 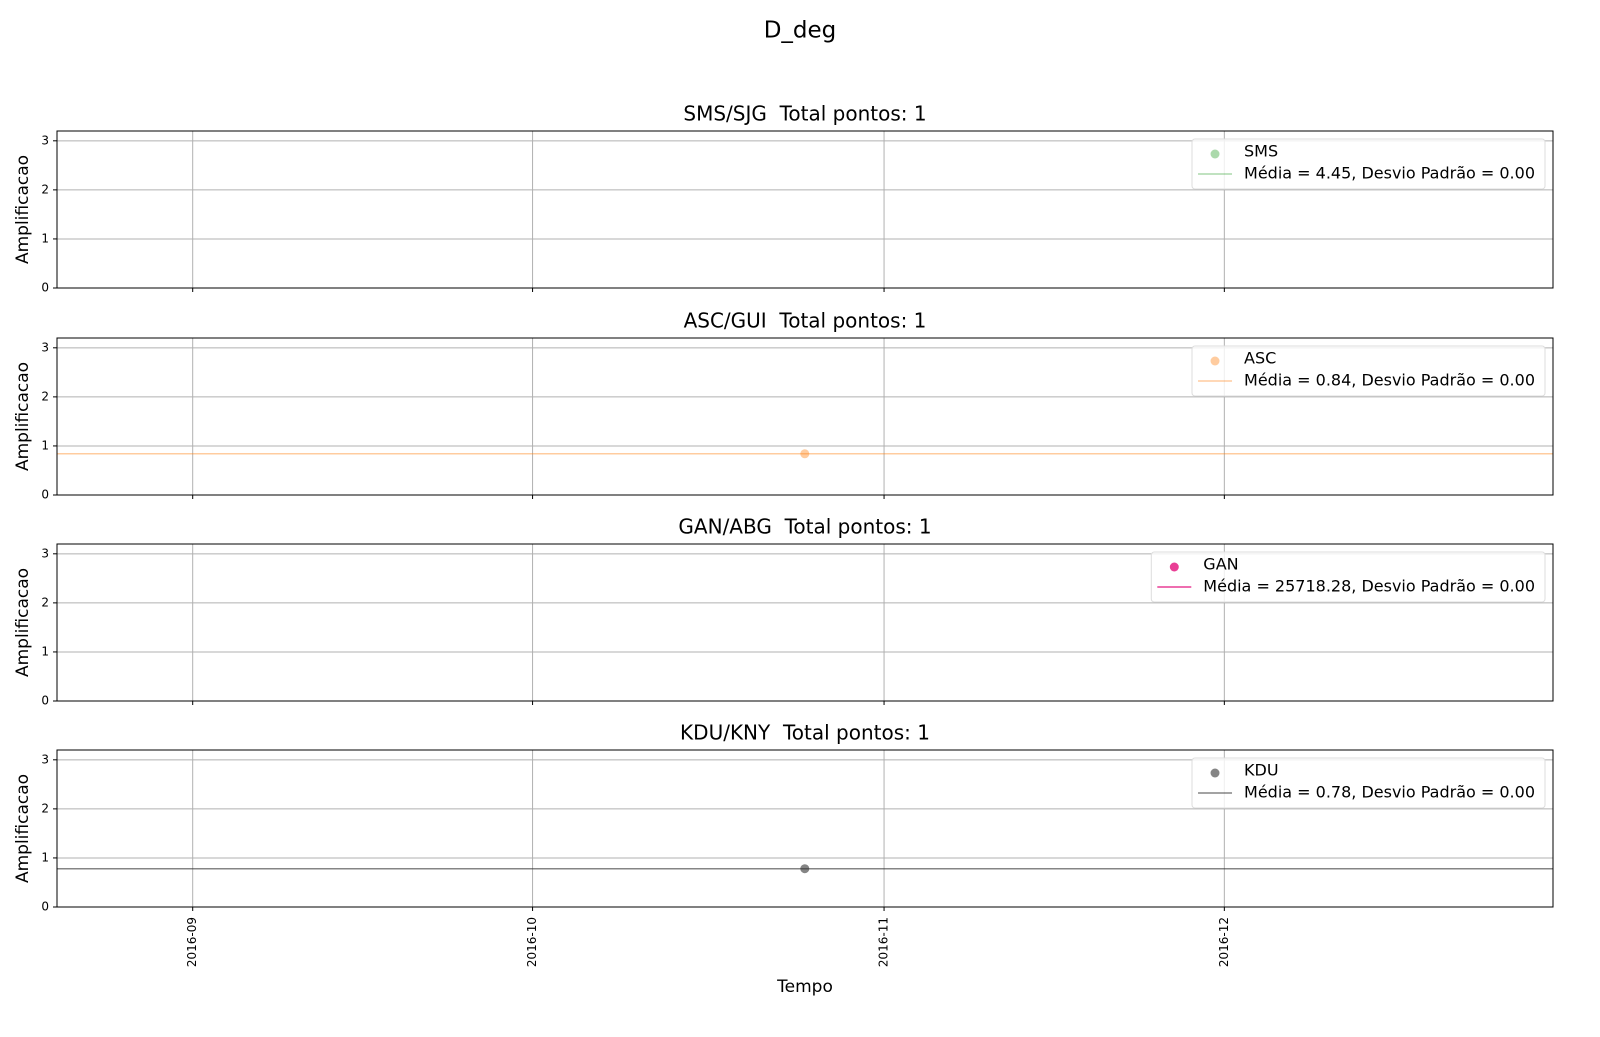 I want to click on subplot-title: ASC/GUI Total pontos: 1, so click(x=805, y=321).